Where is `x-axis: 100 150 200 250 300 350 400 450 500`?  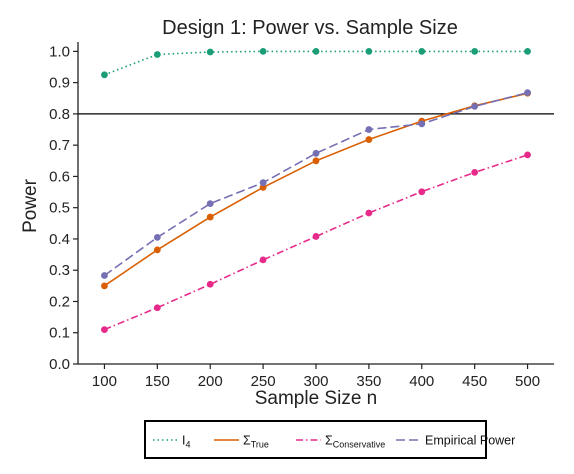
x-axis: 100 150 200 250 300 350 400 450 500 is located at coordinates (316, 376).